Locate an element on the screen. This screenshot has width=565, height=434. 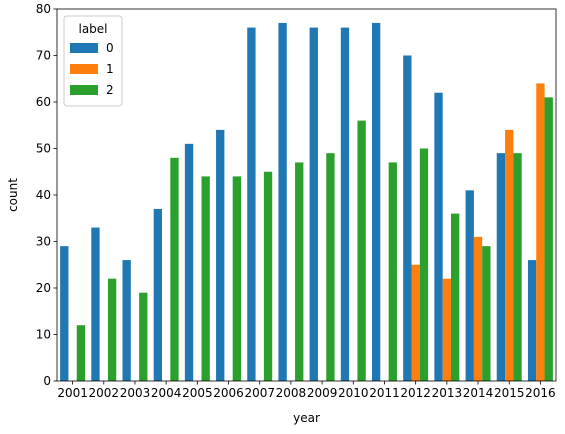
x-tick-label: 2006 is located at coordinates (228, 393).